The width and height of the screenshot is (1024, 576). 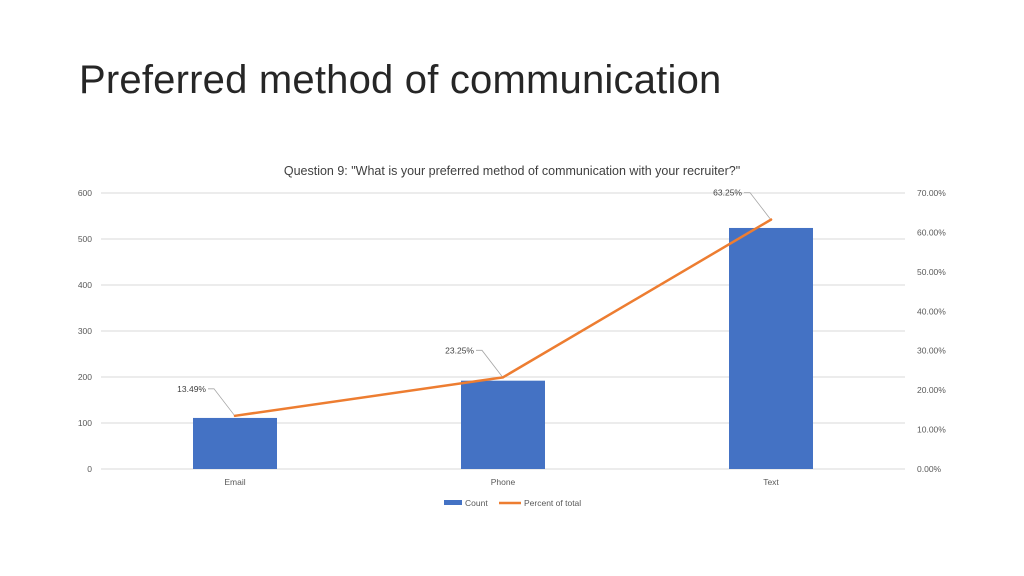 I want to click on primary-tick-label: 200, so click(x=85, y=377).